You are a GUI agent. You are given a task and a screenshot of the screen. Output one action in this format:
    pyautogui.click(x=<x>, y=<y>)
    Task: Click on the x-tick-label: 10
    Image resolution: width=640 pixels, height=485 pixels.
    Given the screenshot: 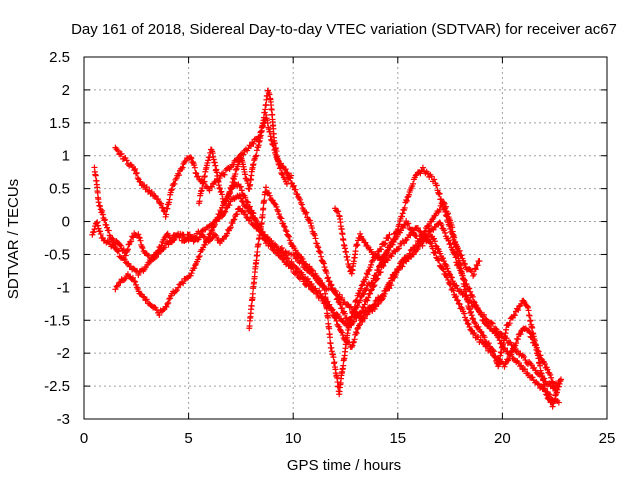 What is the action you would take?
    pyautogui.click(x=293, y=438)
    